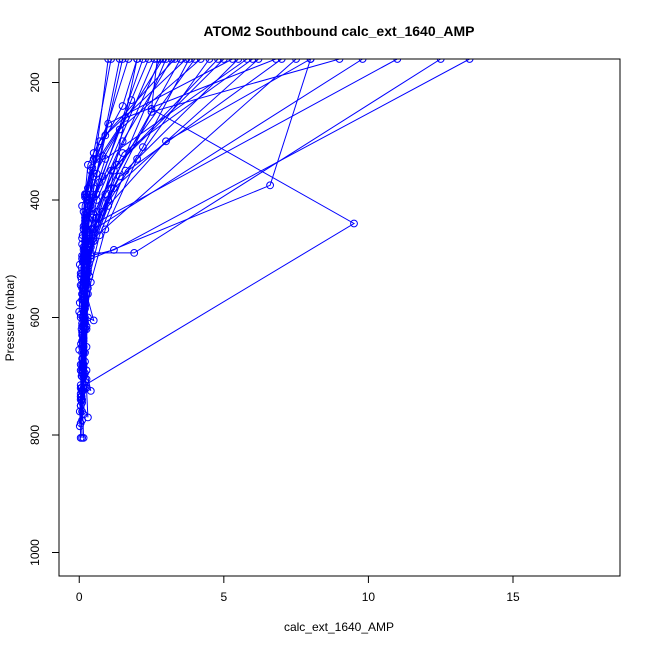 The height and width of the screenshot is (650, 650). Describe the element at coordinates (35, 552) in the screenshot. I see `y-tick-label-1000: 1000` at that location.